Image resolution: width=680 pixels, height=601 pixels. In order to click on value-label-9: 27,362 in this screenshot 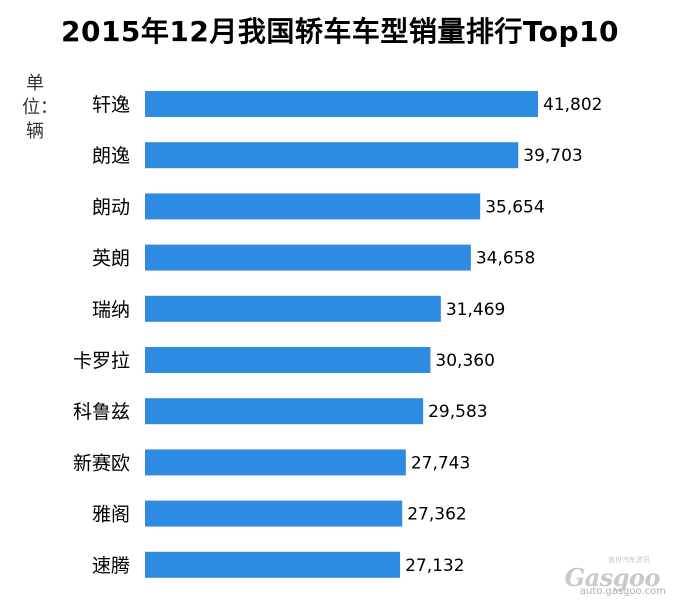, I will do `click(436, 515)`.